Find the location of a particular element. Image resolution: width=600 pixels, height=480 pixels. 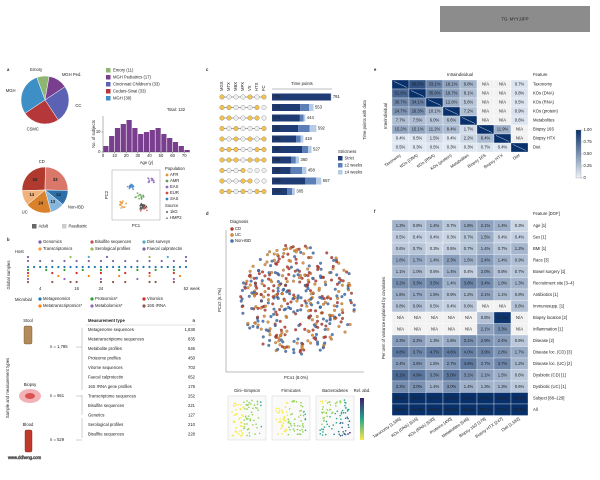

cell-label: 0.6% is located at coordinates (401, 248).